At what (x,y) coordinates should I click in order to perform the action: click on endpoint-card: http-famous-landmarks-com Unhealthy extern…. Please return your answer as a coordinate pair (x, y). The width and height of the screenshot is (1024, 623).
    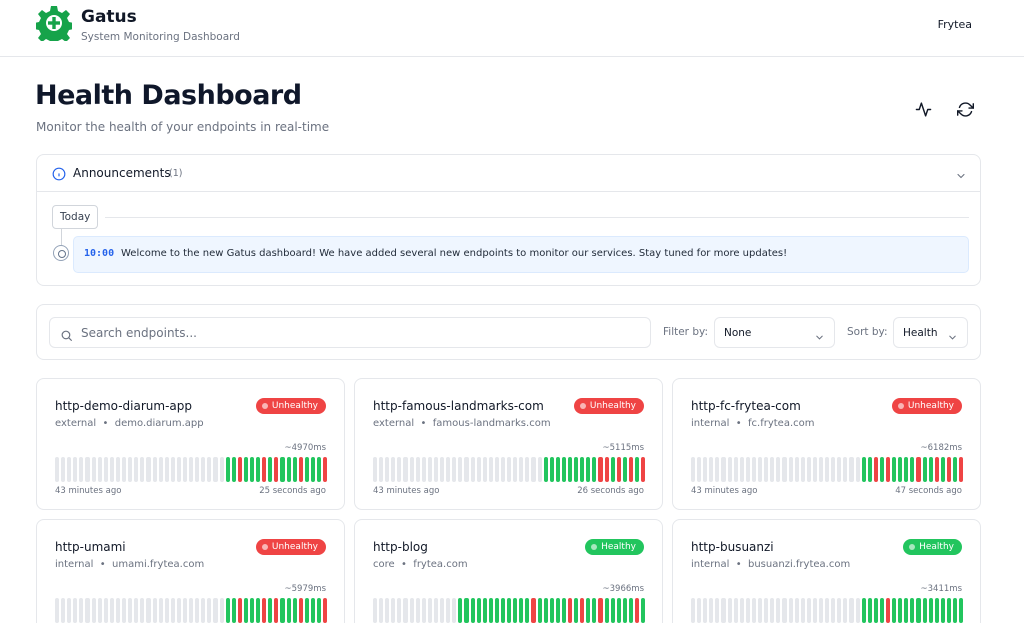
    Looking at the image, I should click on (508, 444).